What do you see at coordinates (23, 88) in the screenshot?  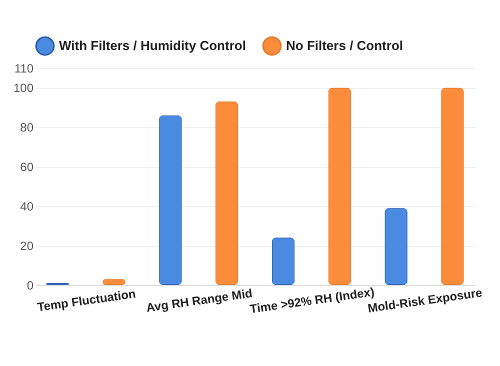 I see `y-tick-label: 100` at bounding box center [23, 88].